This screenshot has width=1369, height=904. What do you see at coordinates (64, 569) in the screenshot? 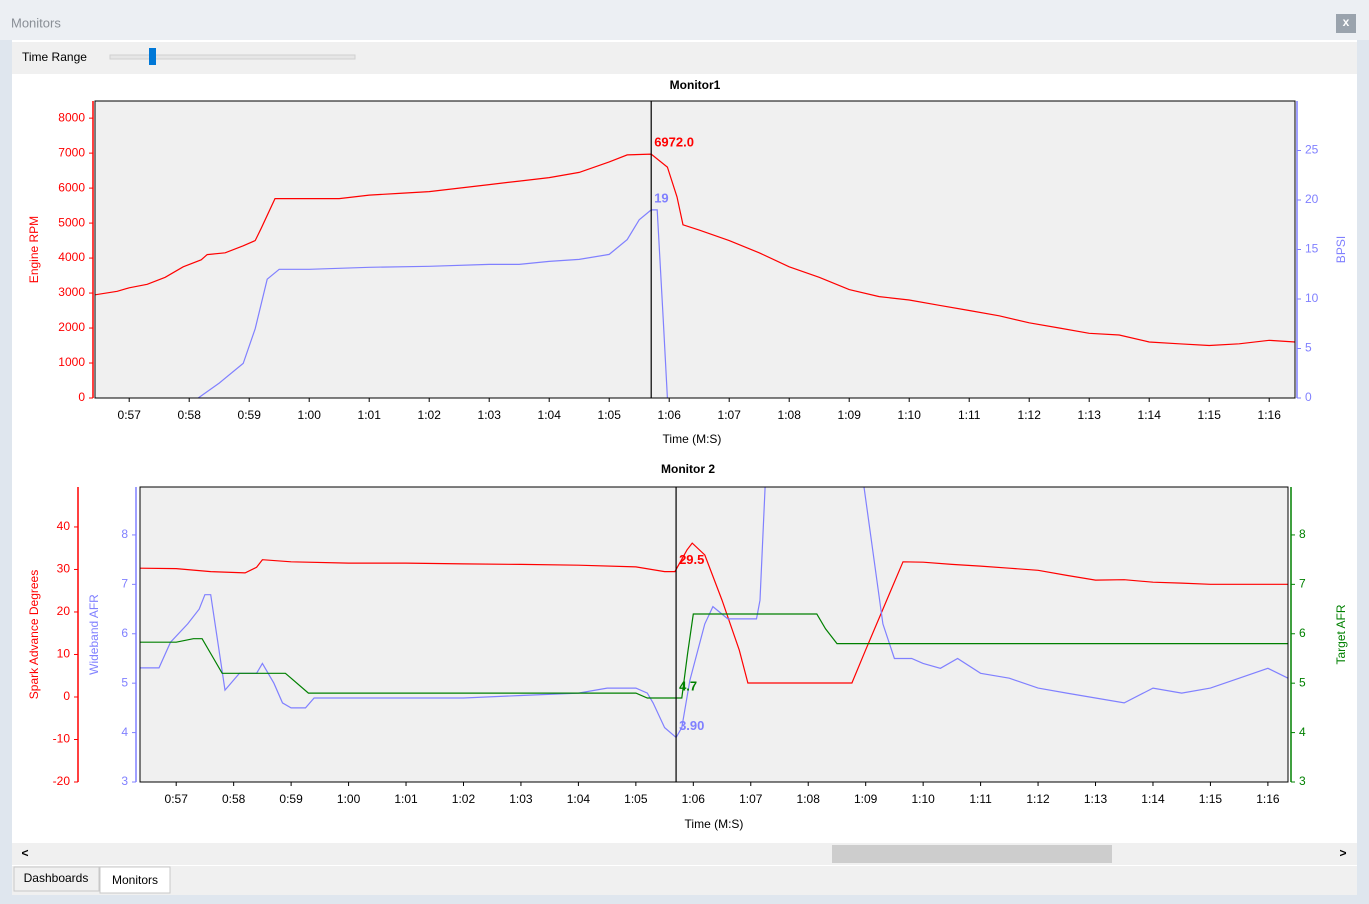
I see `y-tick-label: 30` at bounding box center [64, 569].